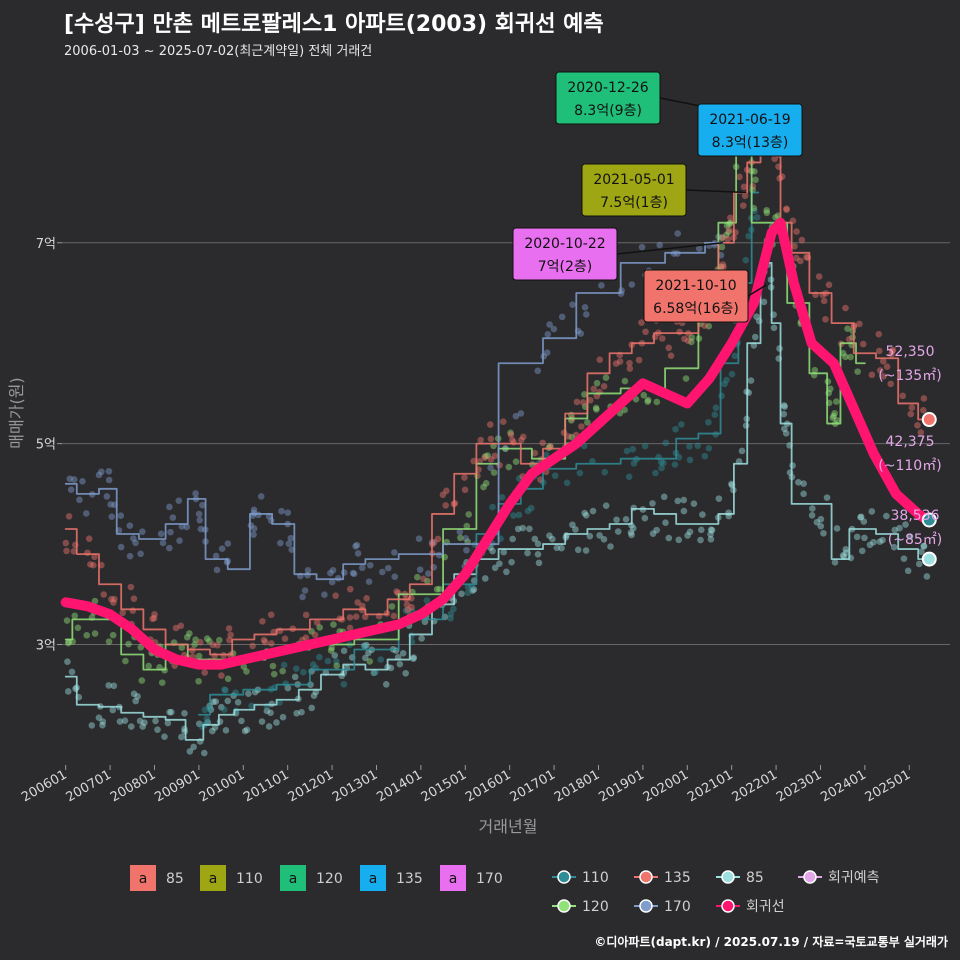 The height and width of the screenshot is (960, 960). What do you see at coordinates (929, 559) in the screenshot?
I see `prediction-marker` at bounding box center [929, 559].